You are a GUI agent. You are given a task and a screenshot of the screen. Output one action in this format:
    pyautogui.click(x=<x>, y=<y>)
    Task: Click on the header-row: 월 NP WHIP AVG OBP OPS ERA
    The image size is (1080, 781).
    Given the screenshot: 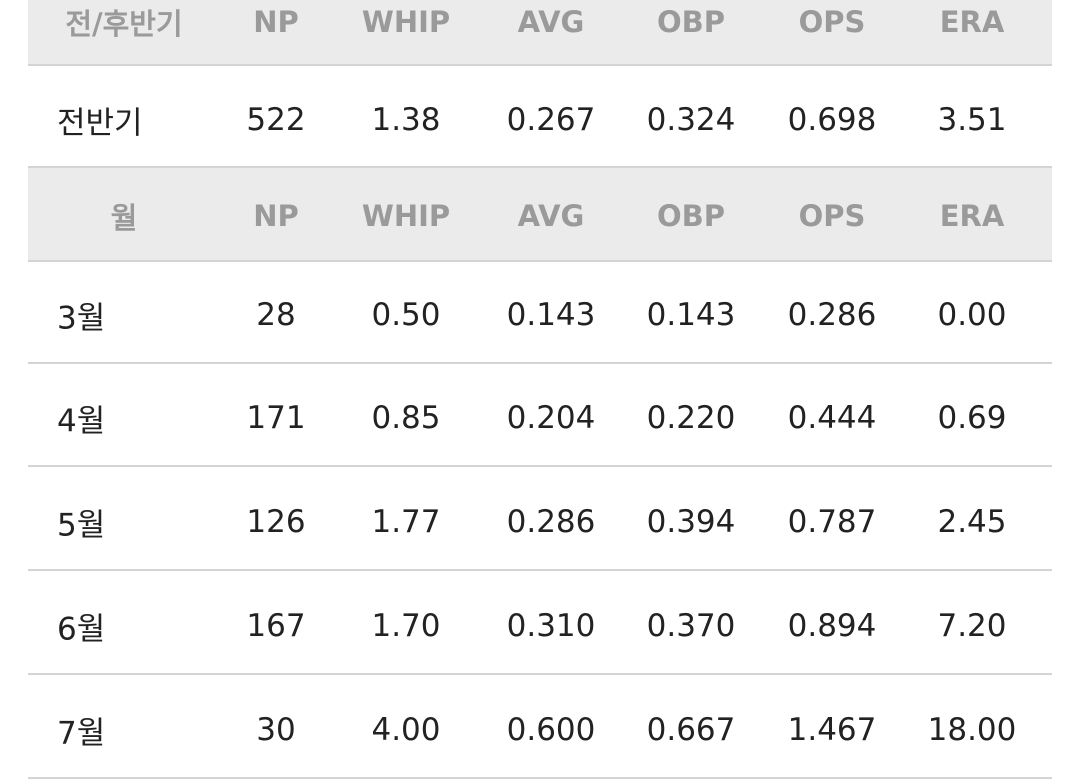 What is the action you would take?
    pyautogui.click(x=540, y=215)
    